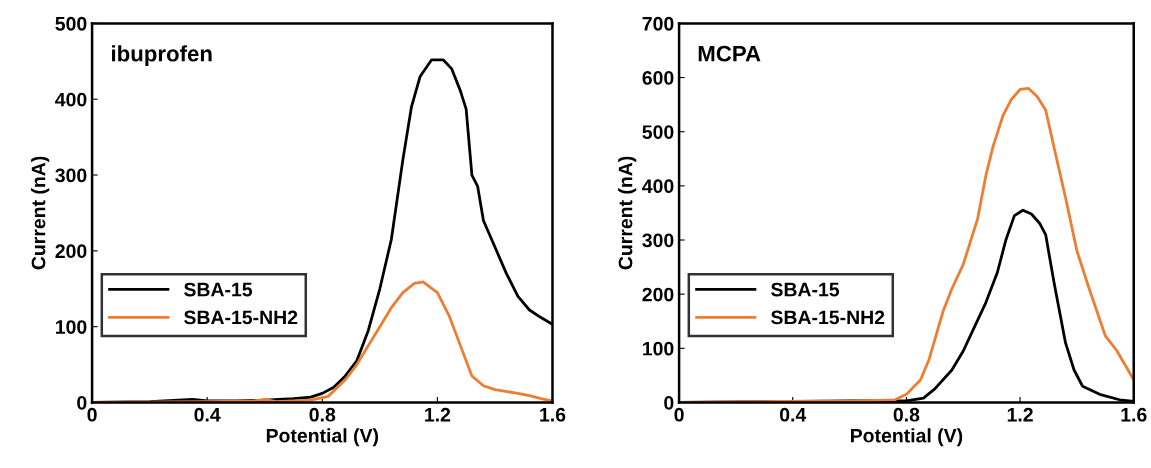 The height and width of the screenshot is (468, 1151). I want to click on annotation: MCPA, so click(729, 53).